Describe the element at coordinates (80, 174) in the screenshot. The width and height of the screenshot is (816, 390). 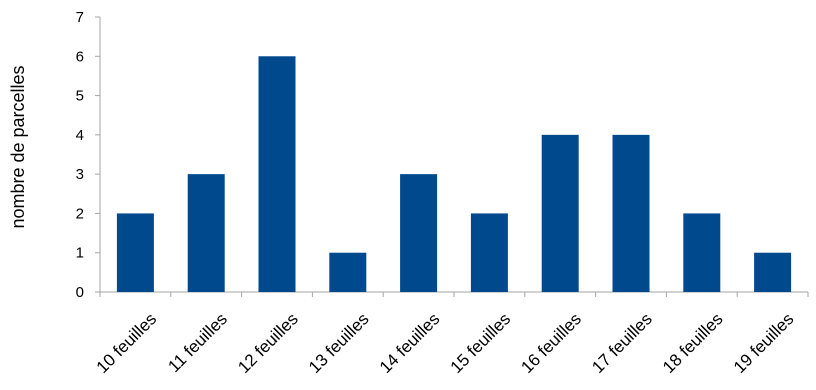
I see `y-tick-label: 3` at that location.